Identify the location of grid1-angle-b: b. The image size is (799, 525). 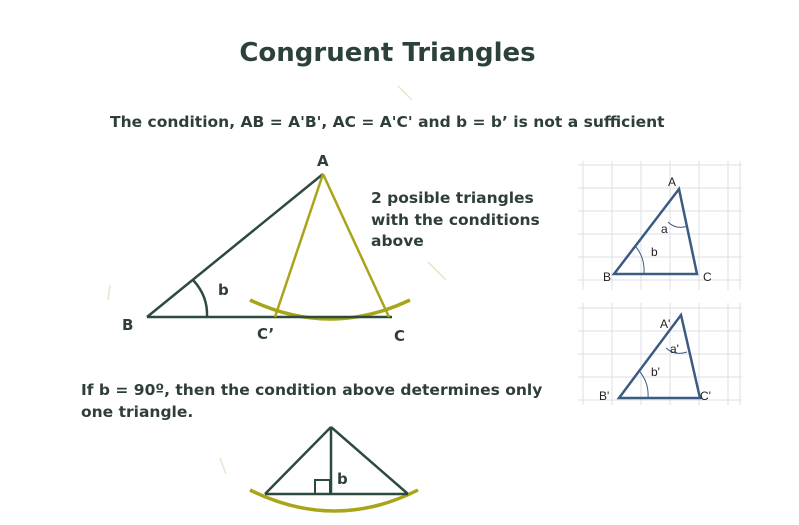
(654, 252).